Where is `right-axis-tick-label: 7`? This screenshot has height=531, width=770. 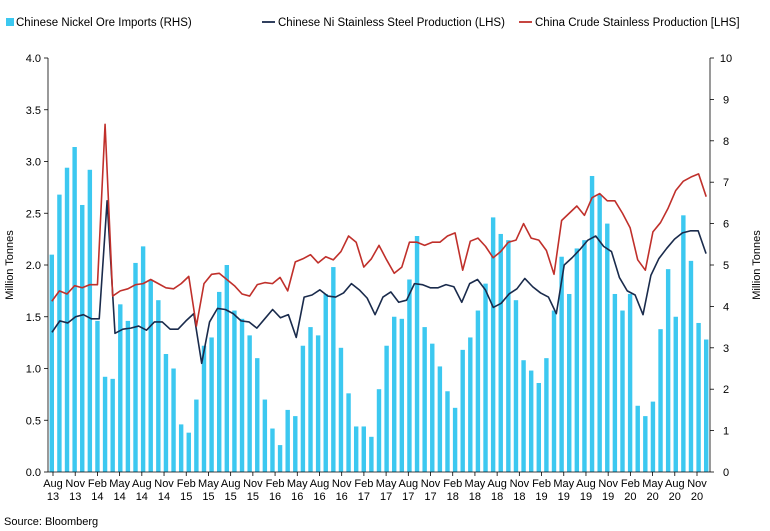 right-axis-tick-label: 7 is located at coordinates (726, 183).